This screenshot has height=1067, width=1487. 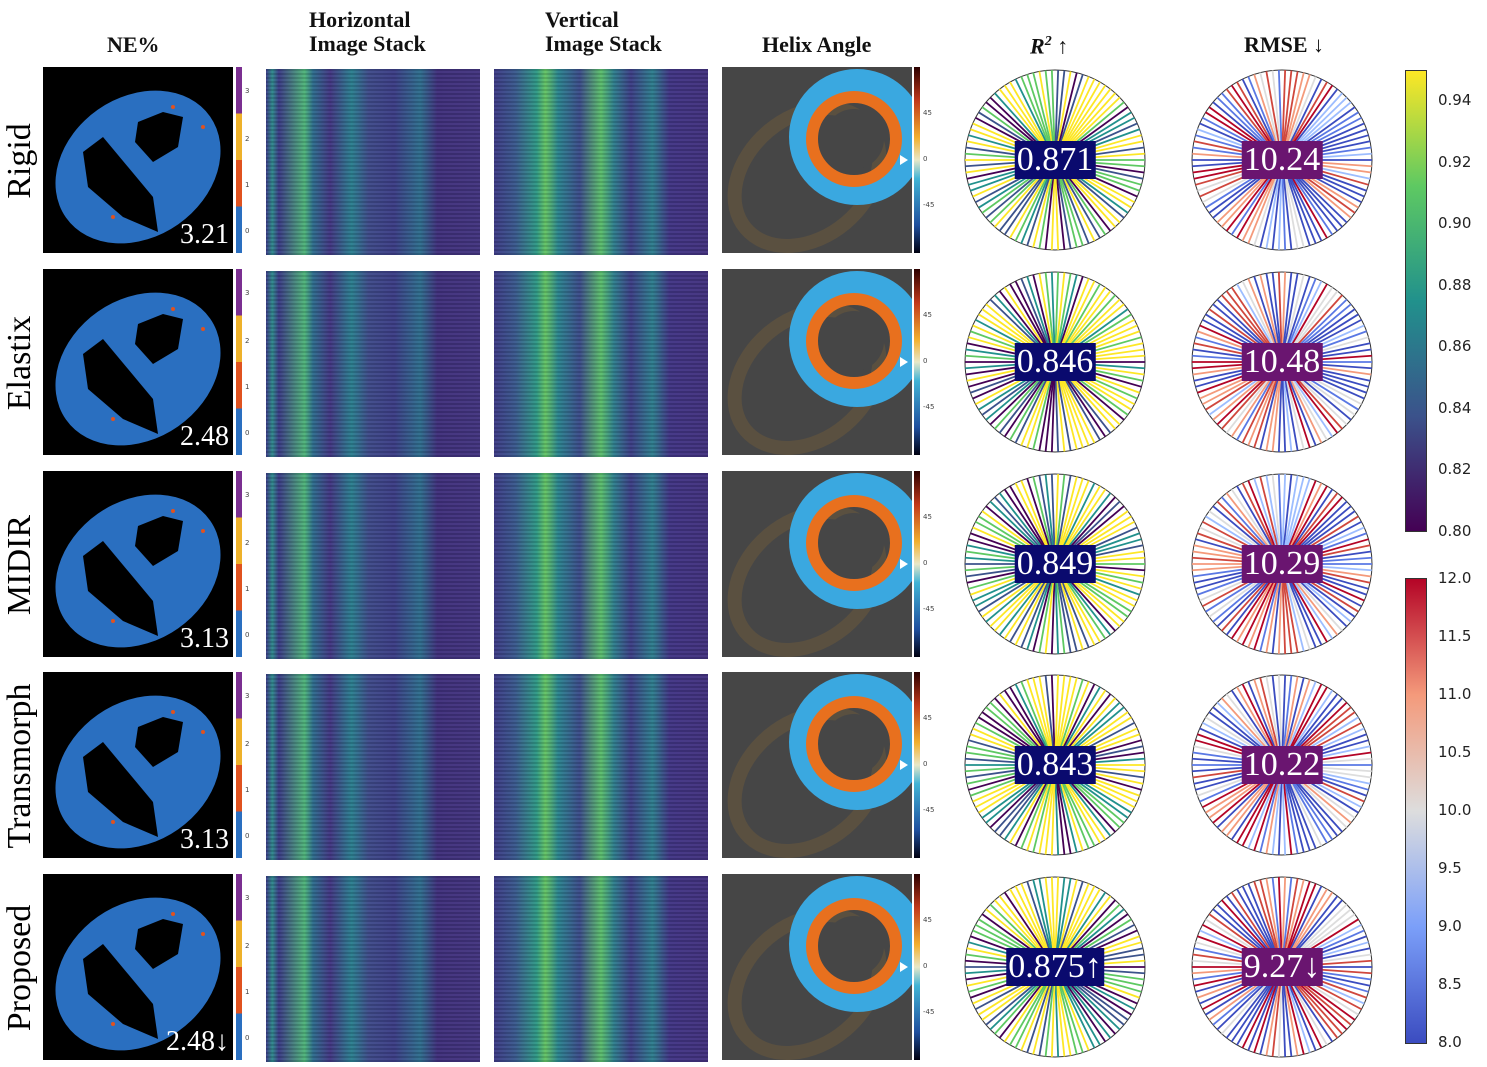 I want to click on r2-colorbar-tick: 0.90, so click(x=1455, y=223).